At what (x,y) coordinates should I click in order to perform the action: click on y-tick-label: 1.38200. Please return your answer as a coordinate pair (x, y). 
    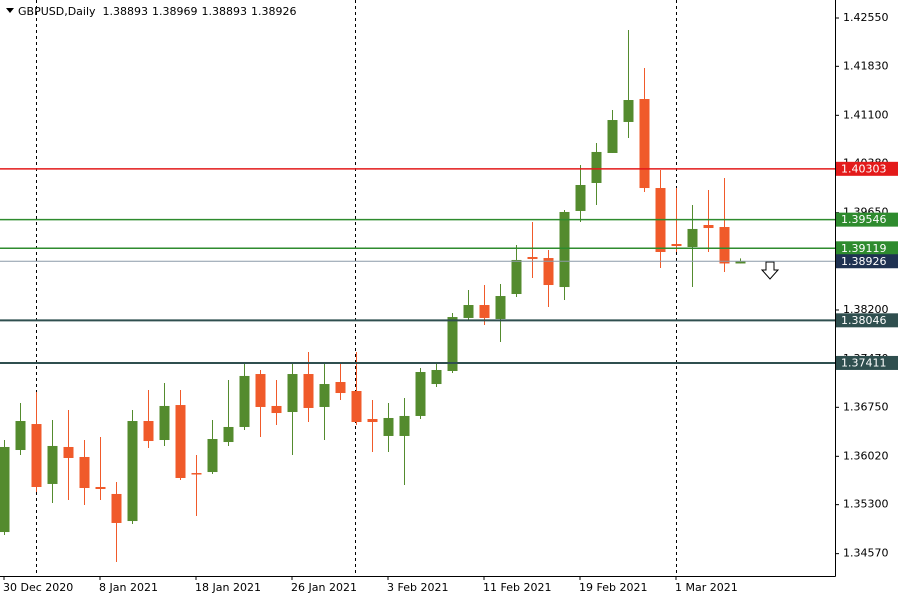
    Looking at the image, I should click on (866, 309).